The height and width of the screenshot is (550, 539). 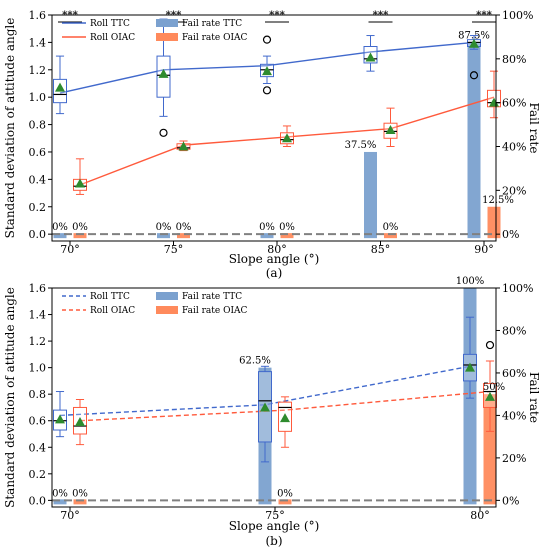 What do you see at coordinates (517, 15) in the screenshot?
I see `y2-tick-label: 100%` at bounding box center [517, 15].